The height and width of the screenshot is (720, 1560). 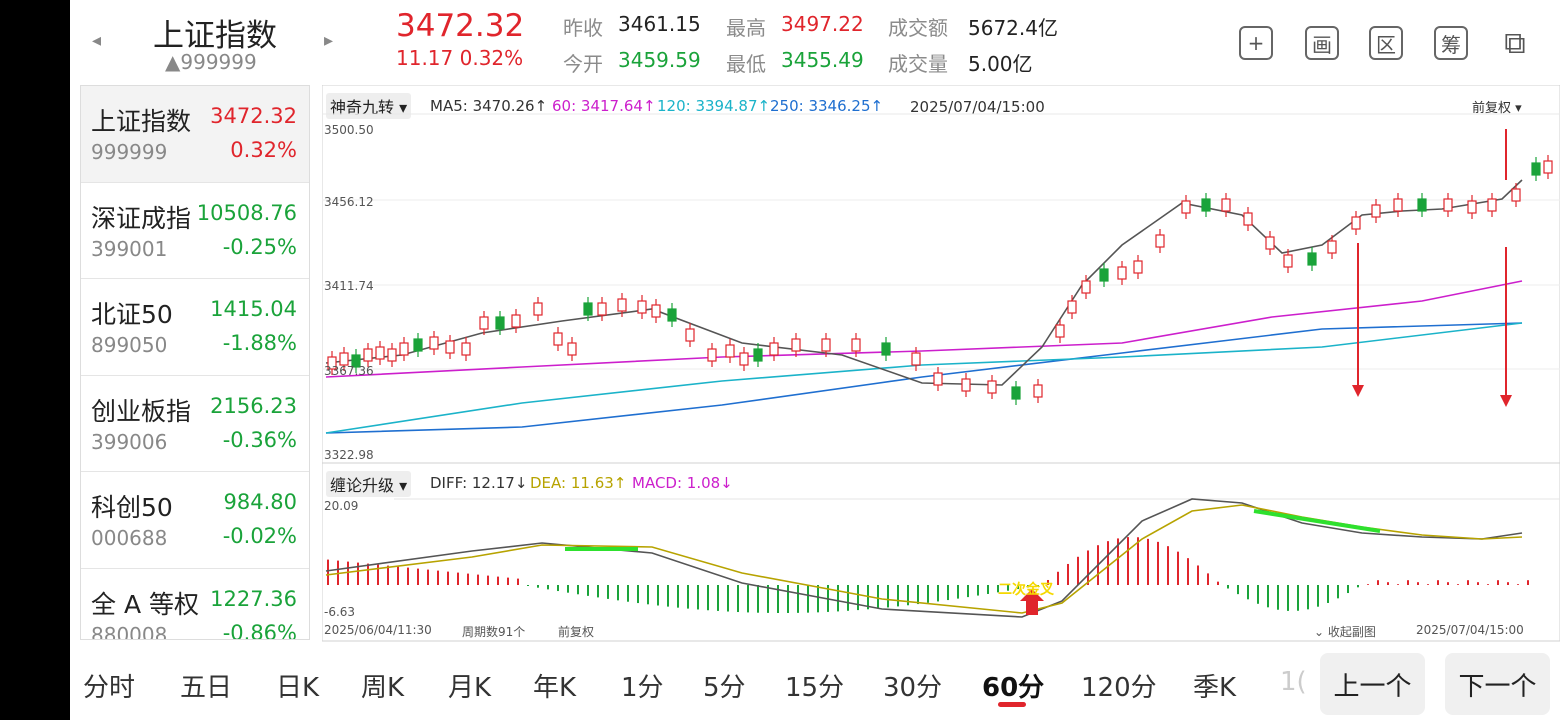 What do you see at coordinates (253, 116) in the screenshot?
I see `list-item-price: 3472.32` at bounding box center [253, 116].